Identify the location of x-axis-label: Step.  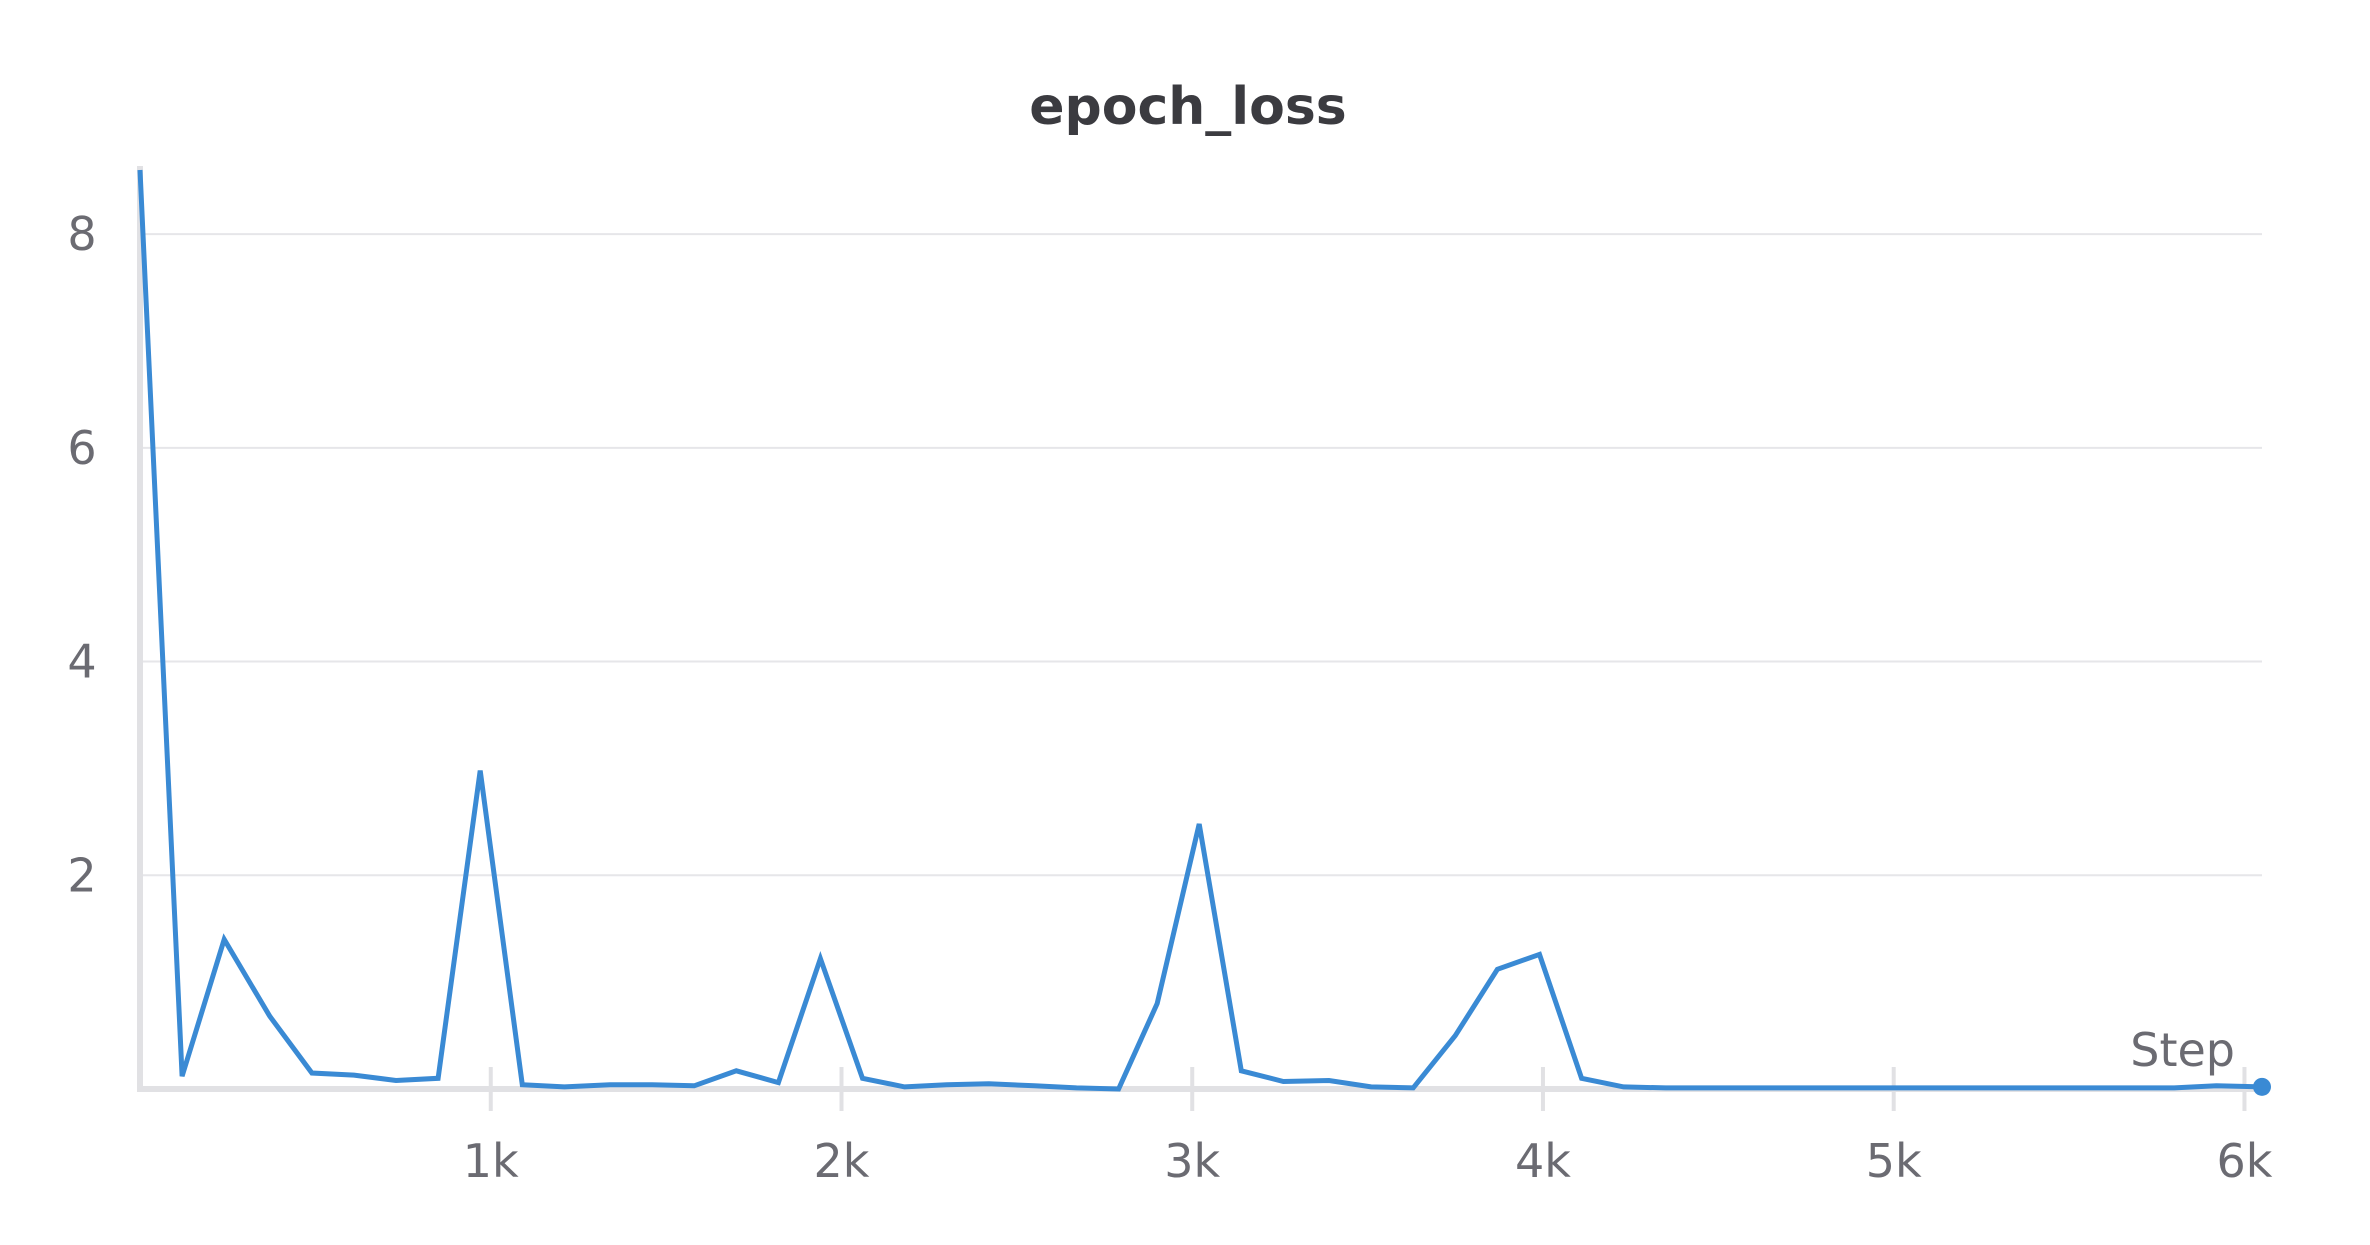
(2182, 1050).